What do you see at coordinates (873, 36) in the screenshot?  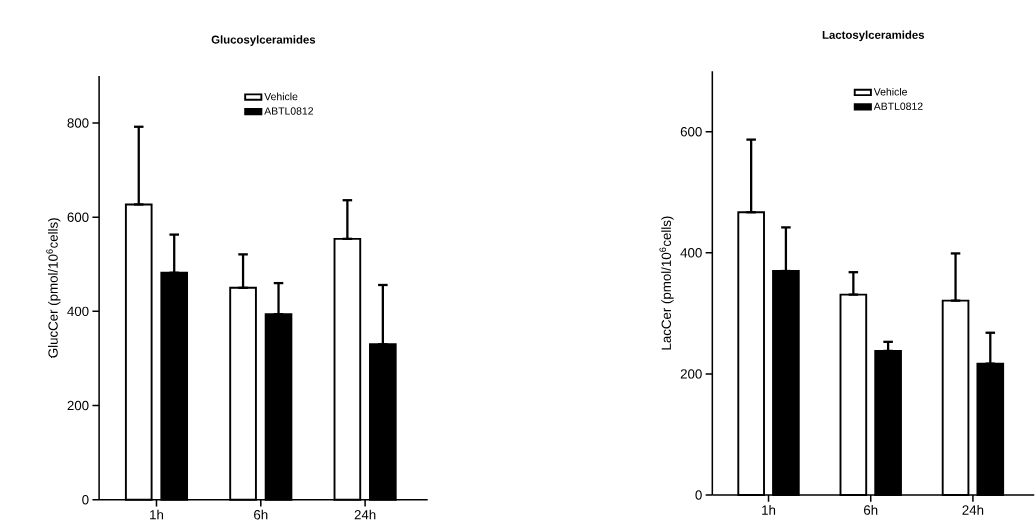 I see `chart-title: Lactosylceramides` at bounding box center [873, 36].